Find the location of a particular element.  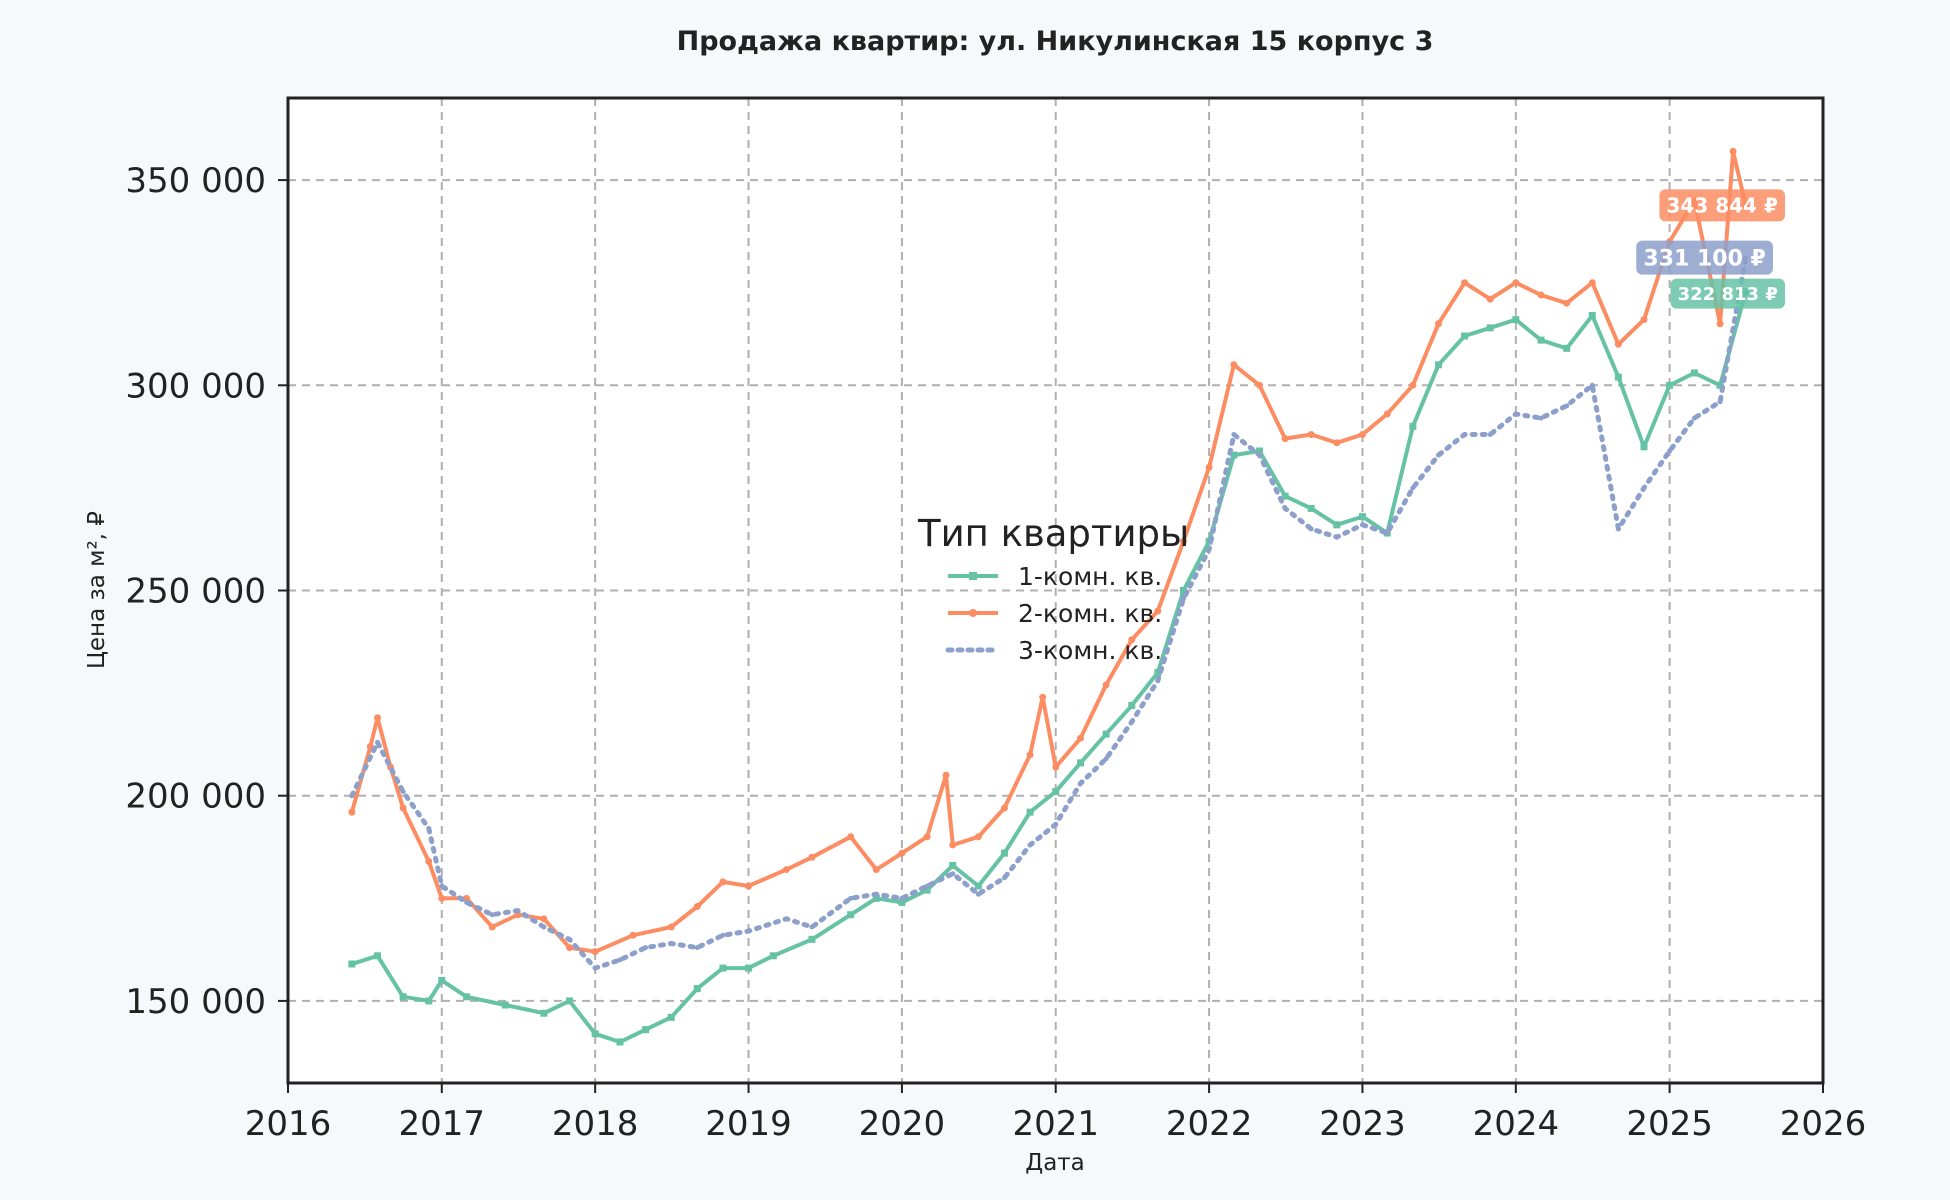

x-tick-label: 2024 is located at coordinates (1516, 1124).